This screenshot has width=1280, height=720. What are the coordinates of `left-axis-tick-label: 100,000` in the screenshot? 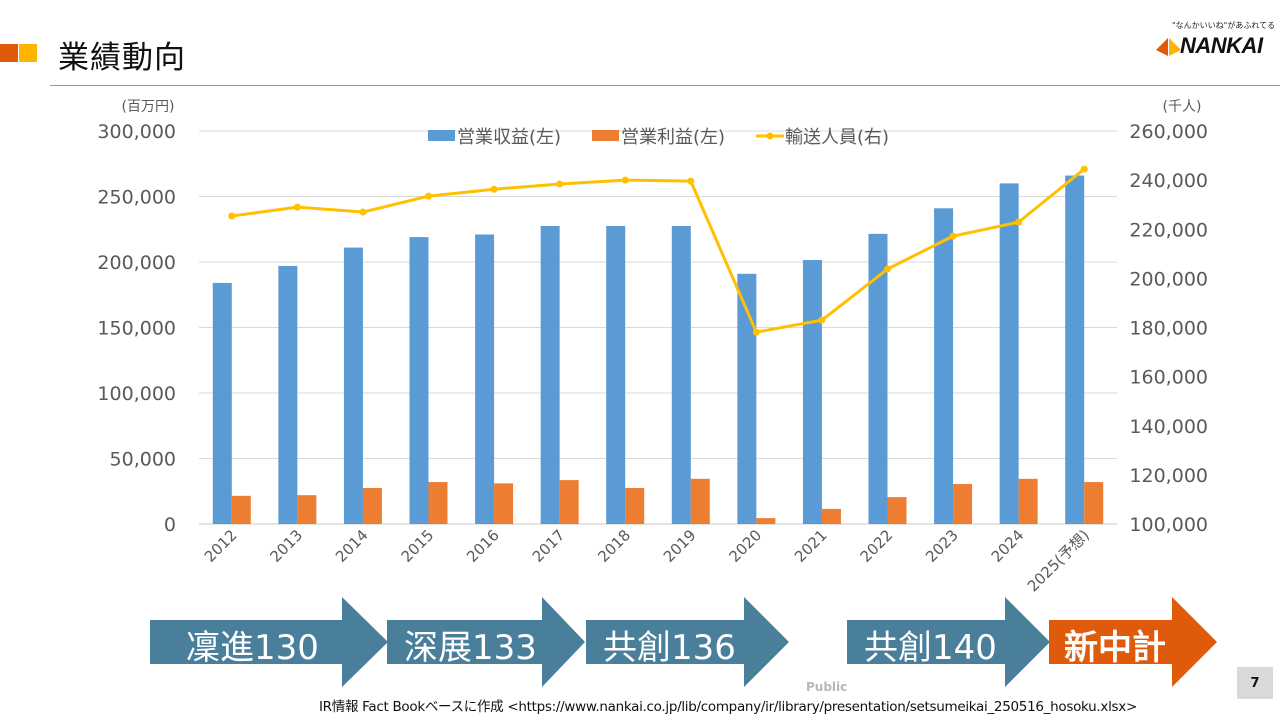 It's located at (136, 394).